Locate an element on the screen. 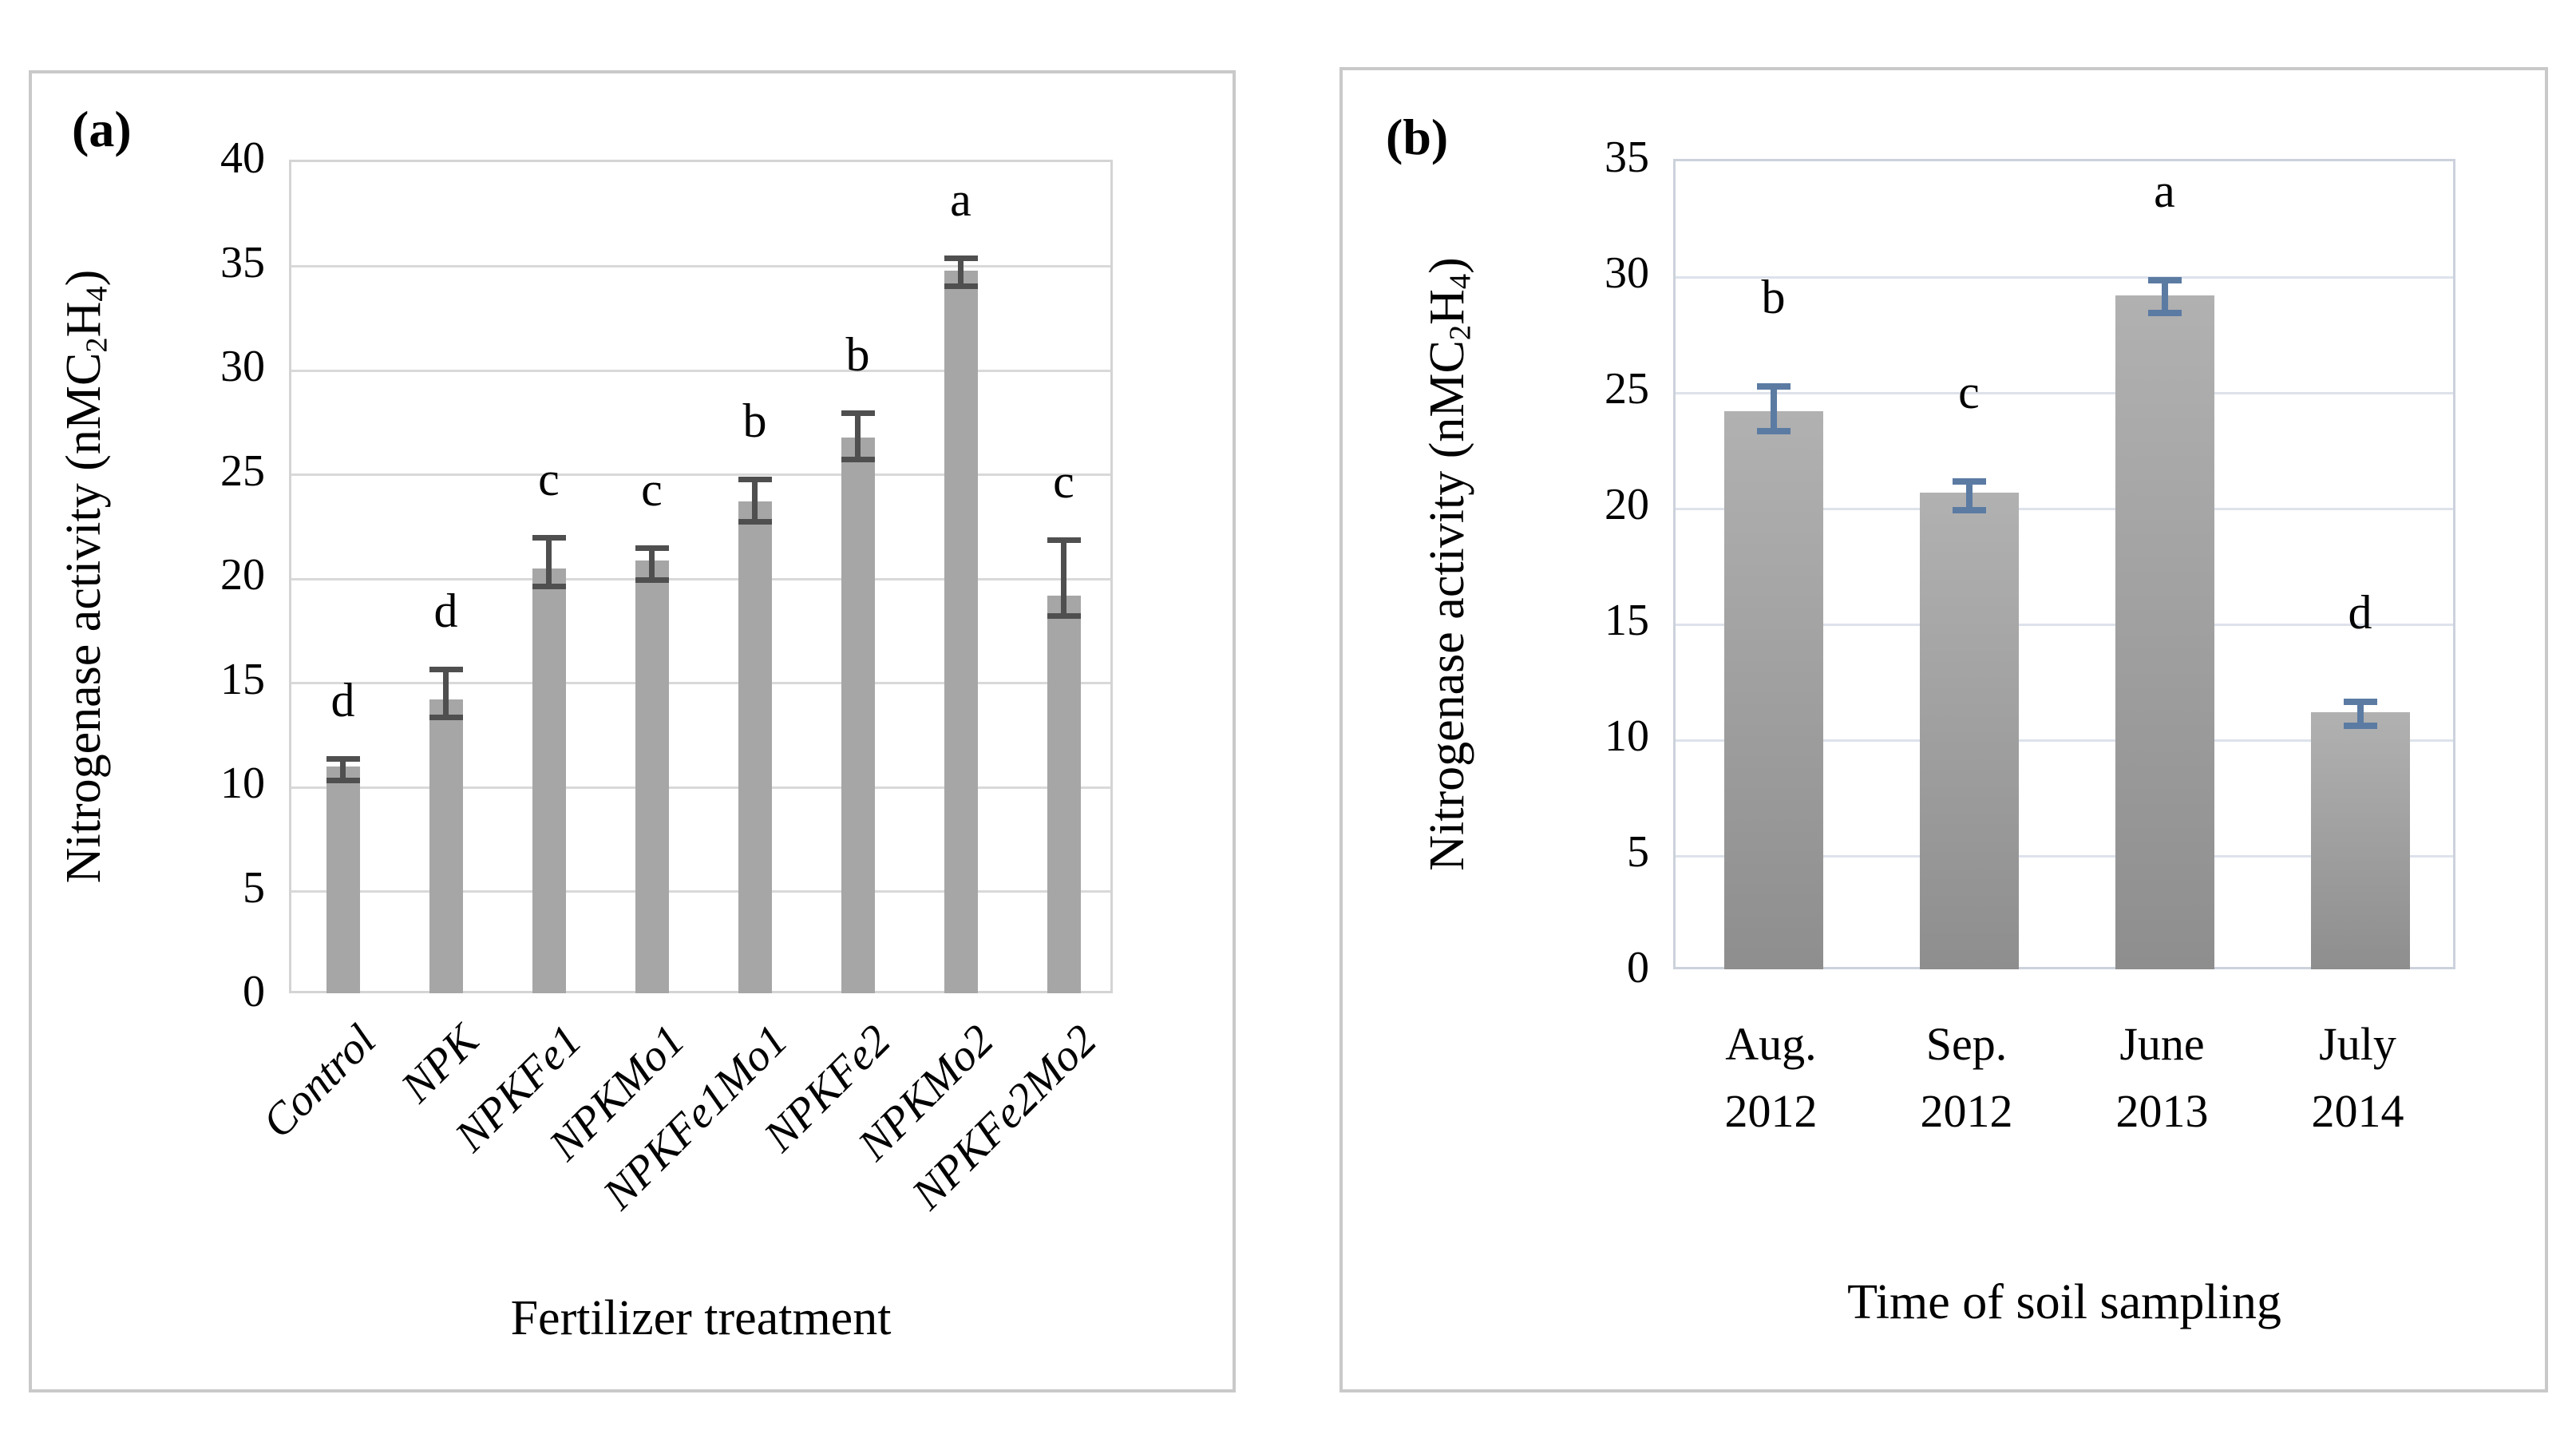 Image resolution: width=2576 pixels, height=1438 pixels. panel-b-label: (b) is located at coordinates (1418, 137).